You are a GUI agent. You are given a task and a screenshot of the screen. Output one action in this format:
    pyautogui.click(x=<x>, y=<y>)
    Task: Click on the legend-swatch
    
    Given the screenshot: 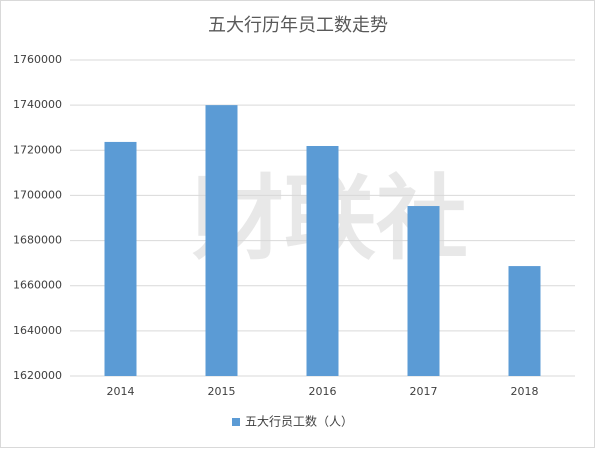 What is the action you would take?
    pyautogui.click(x=236, y=422)
    